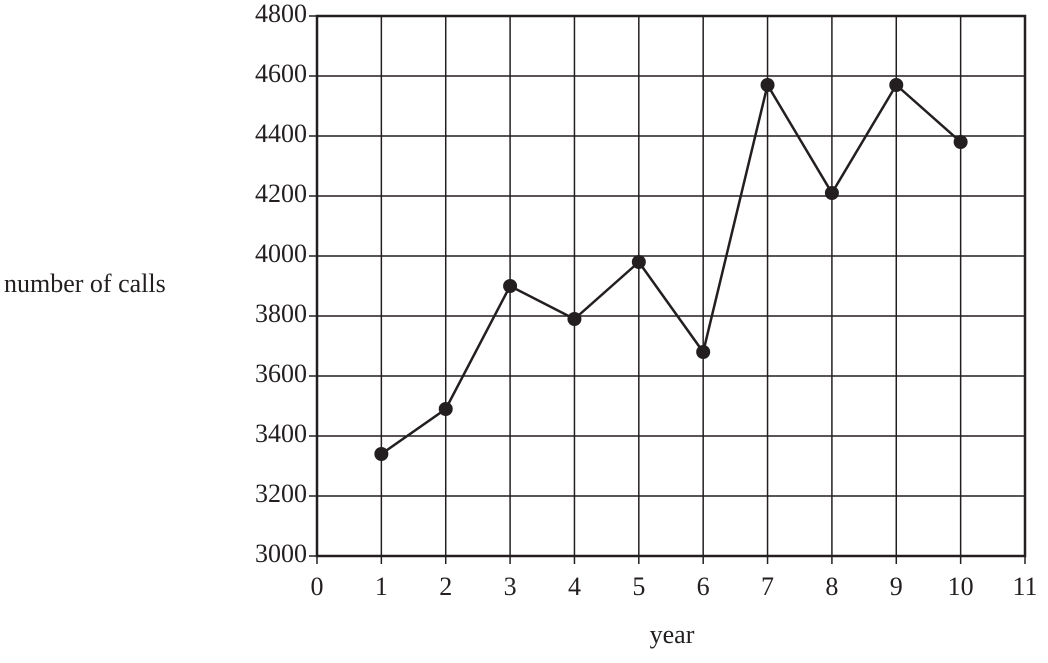 This screenshot has width=1048, height=663. Describe the element at coordinates (510, 586) in the screenshot. I see `x-tick-label: 3` at that location.